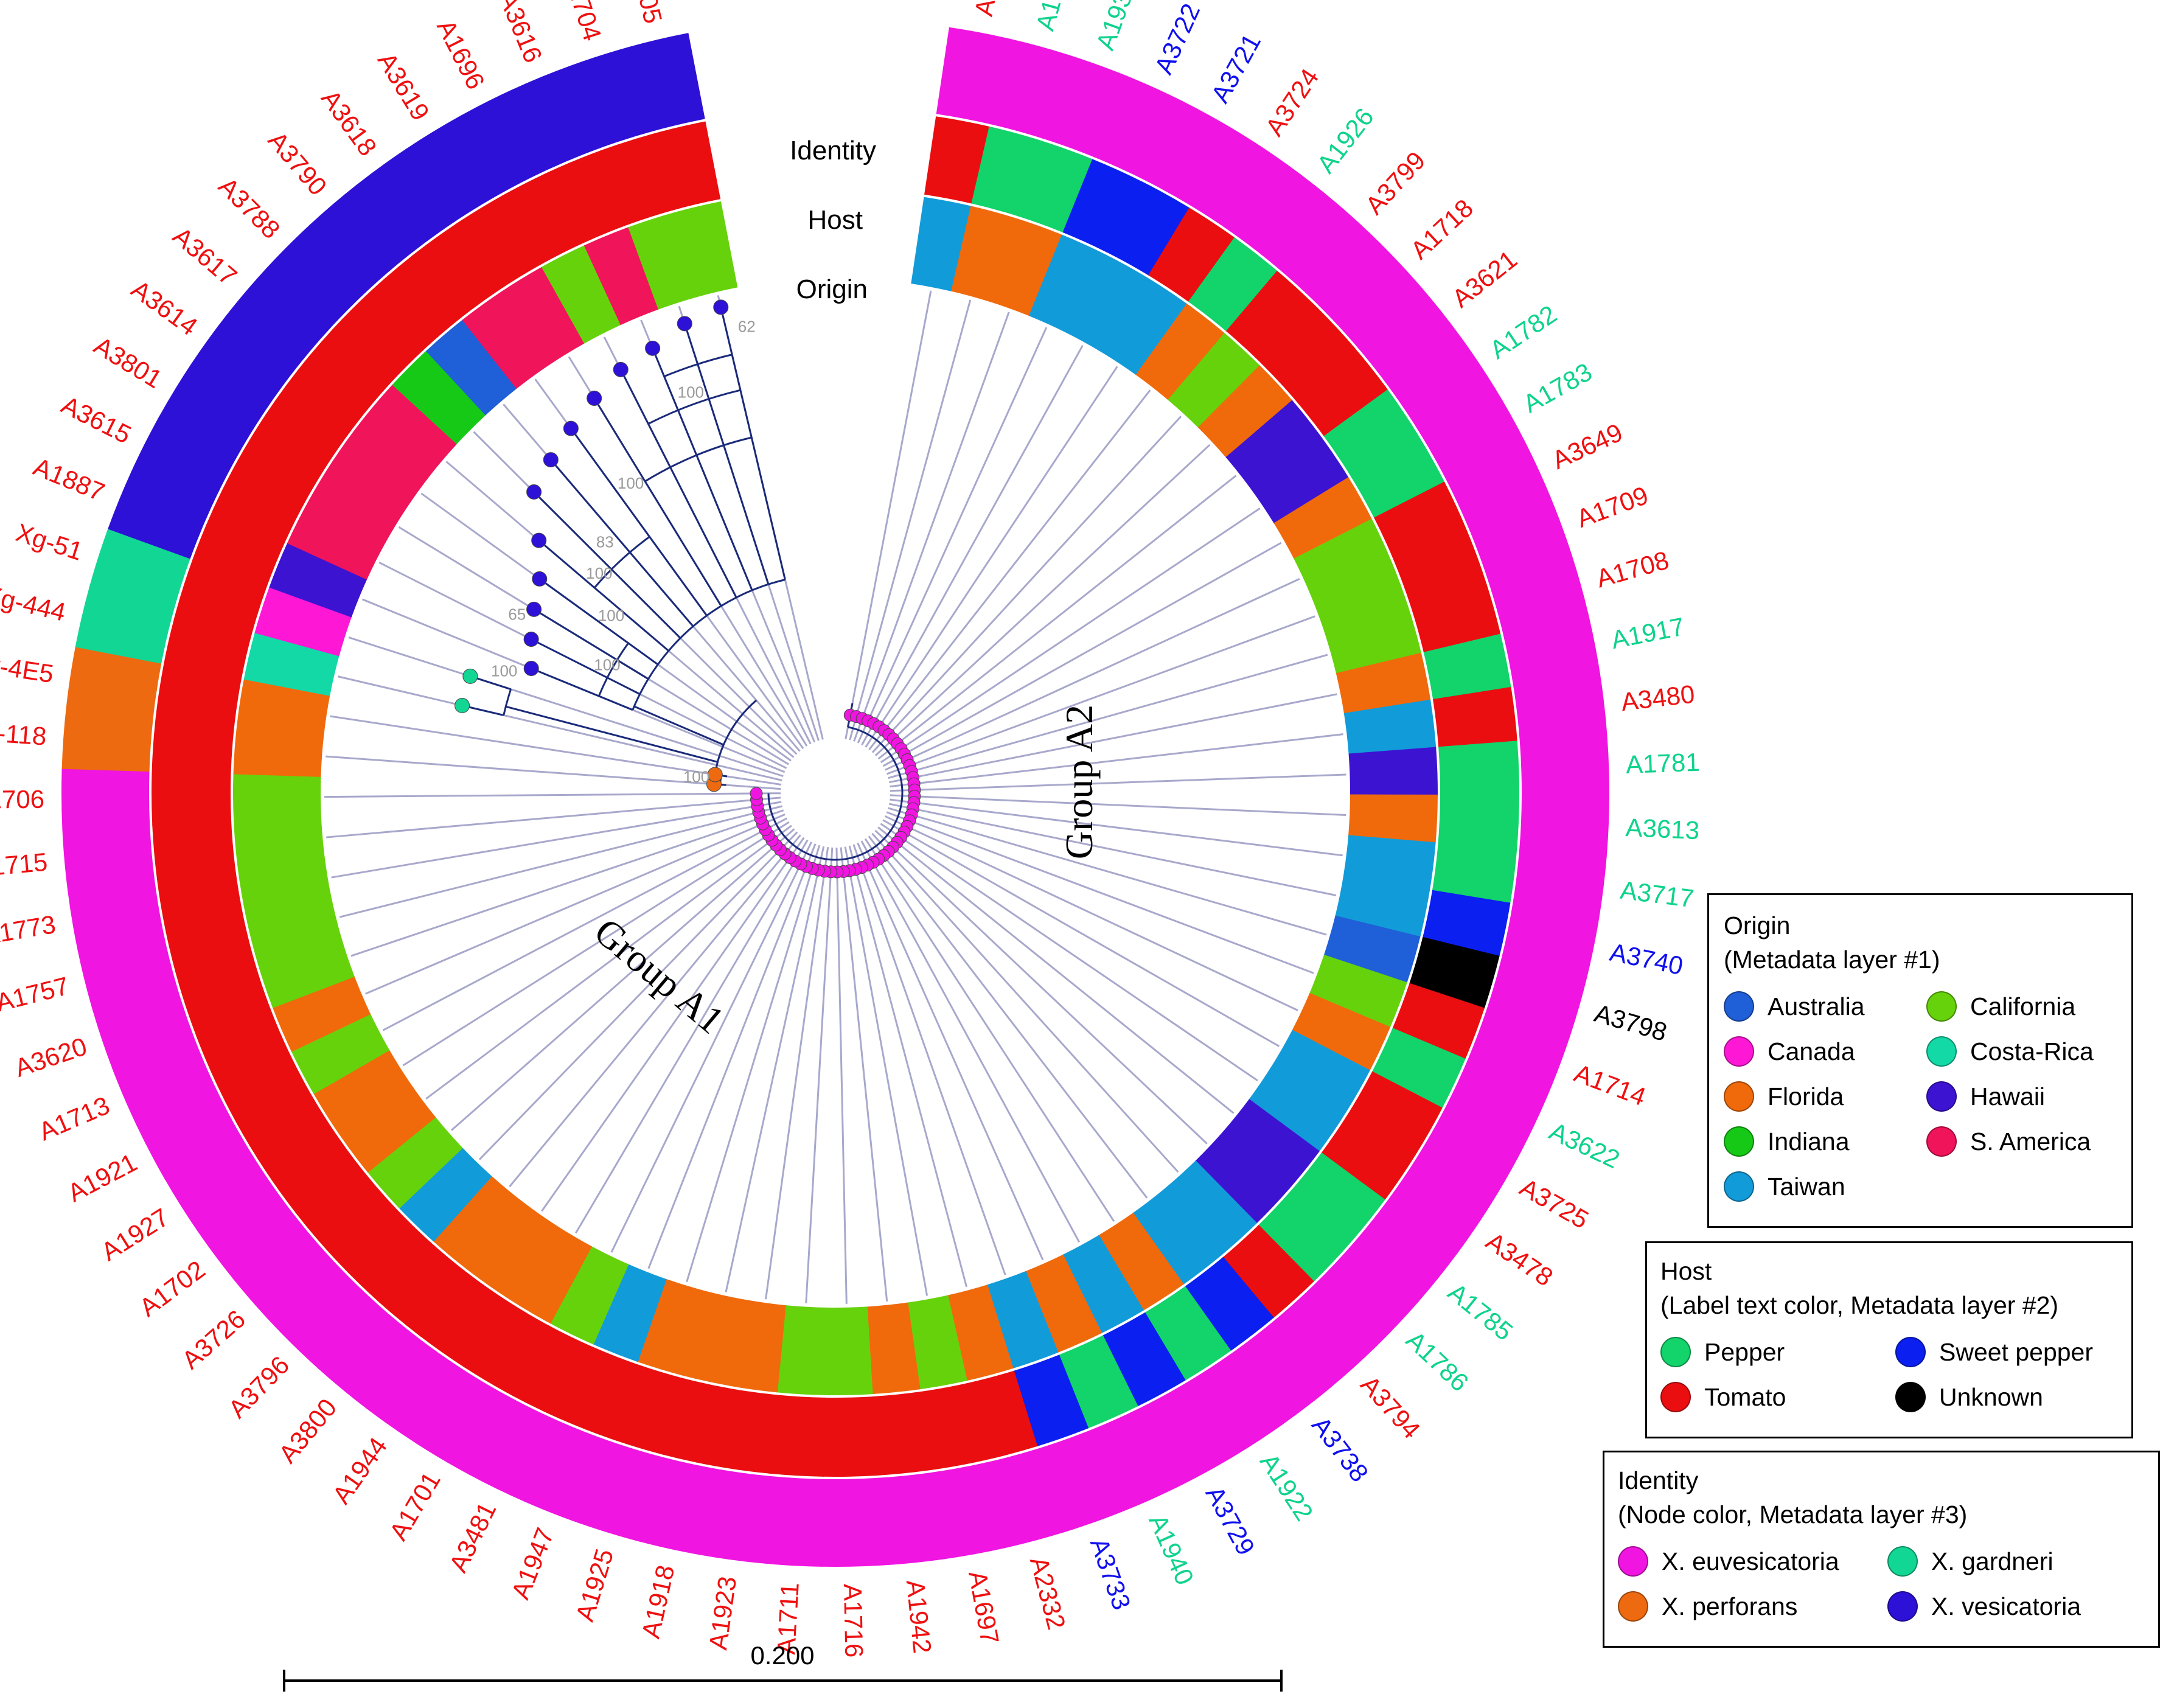 The width and height of the screenshot is (2177, 1708). I want to click on legend-item-florida: Florida, so click(1819, 1096).